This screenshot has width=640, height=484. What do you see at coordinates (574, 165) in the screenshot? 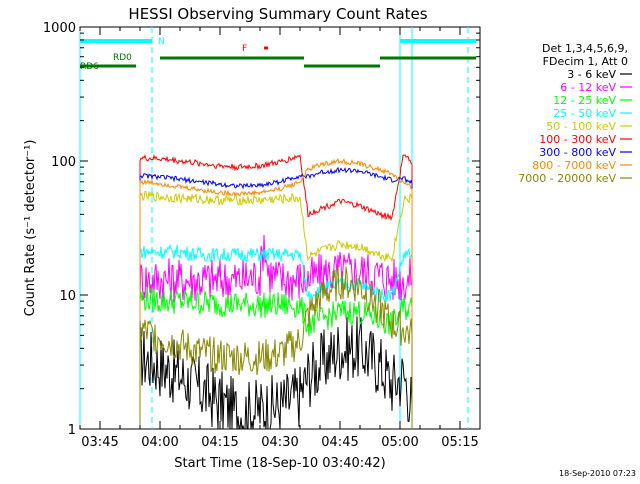
I see `legend-label-7: 800 - 7000 keV` at bounding box center [574, 165].